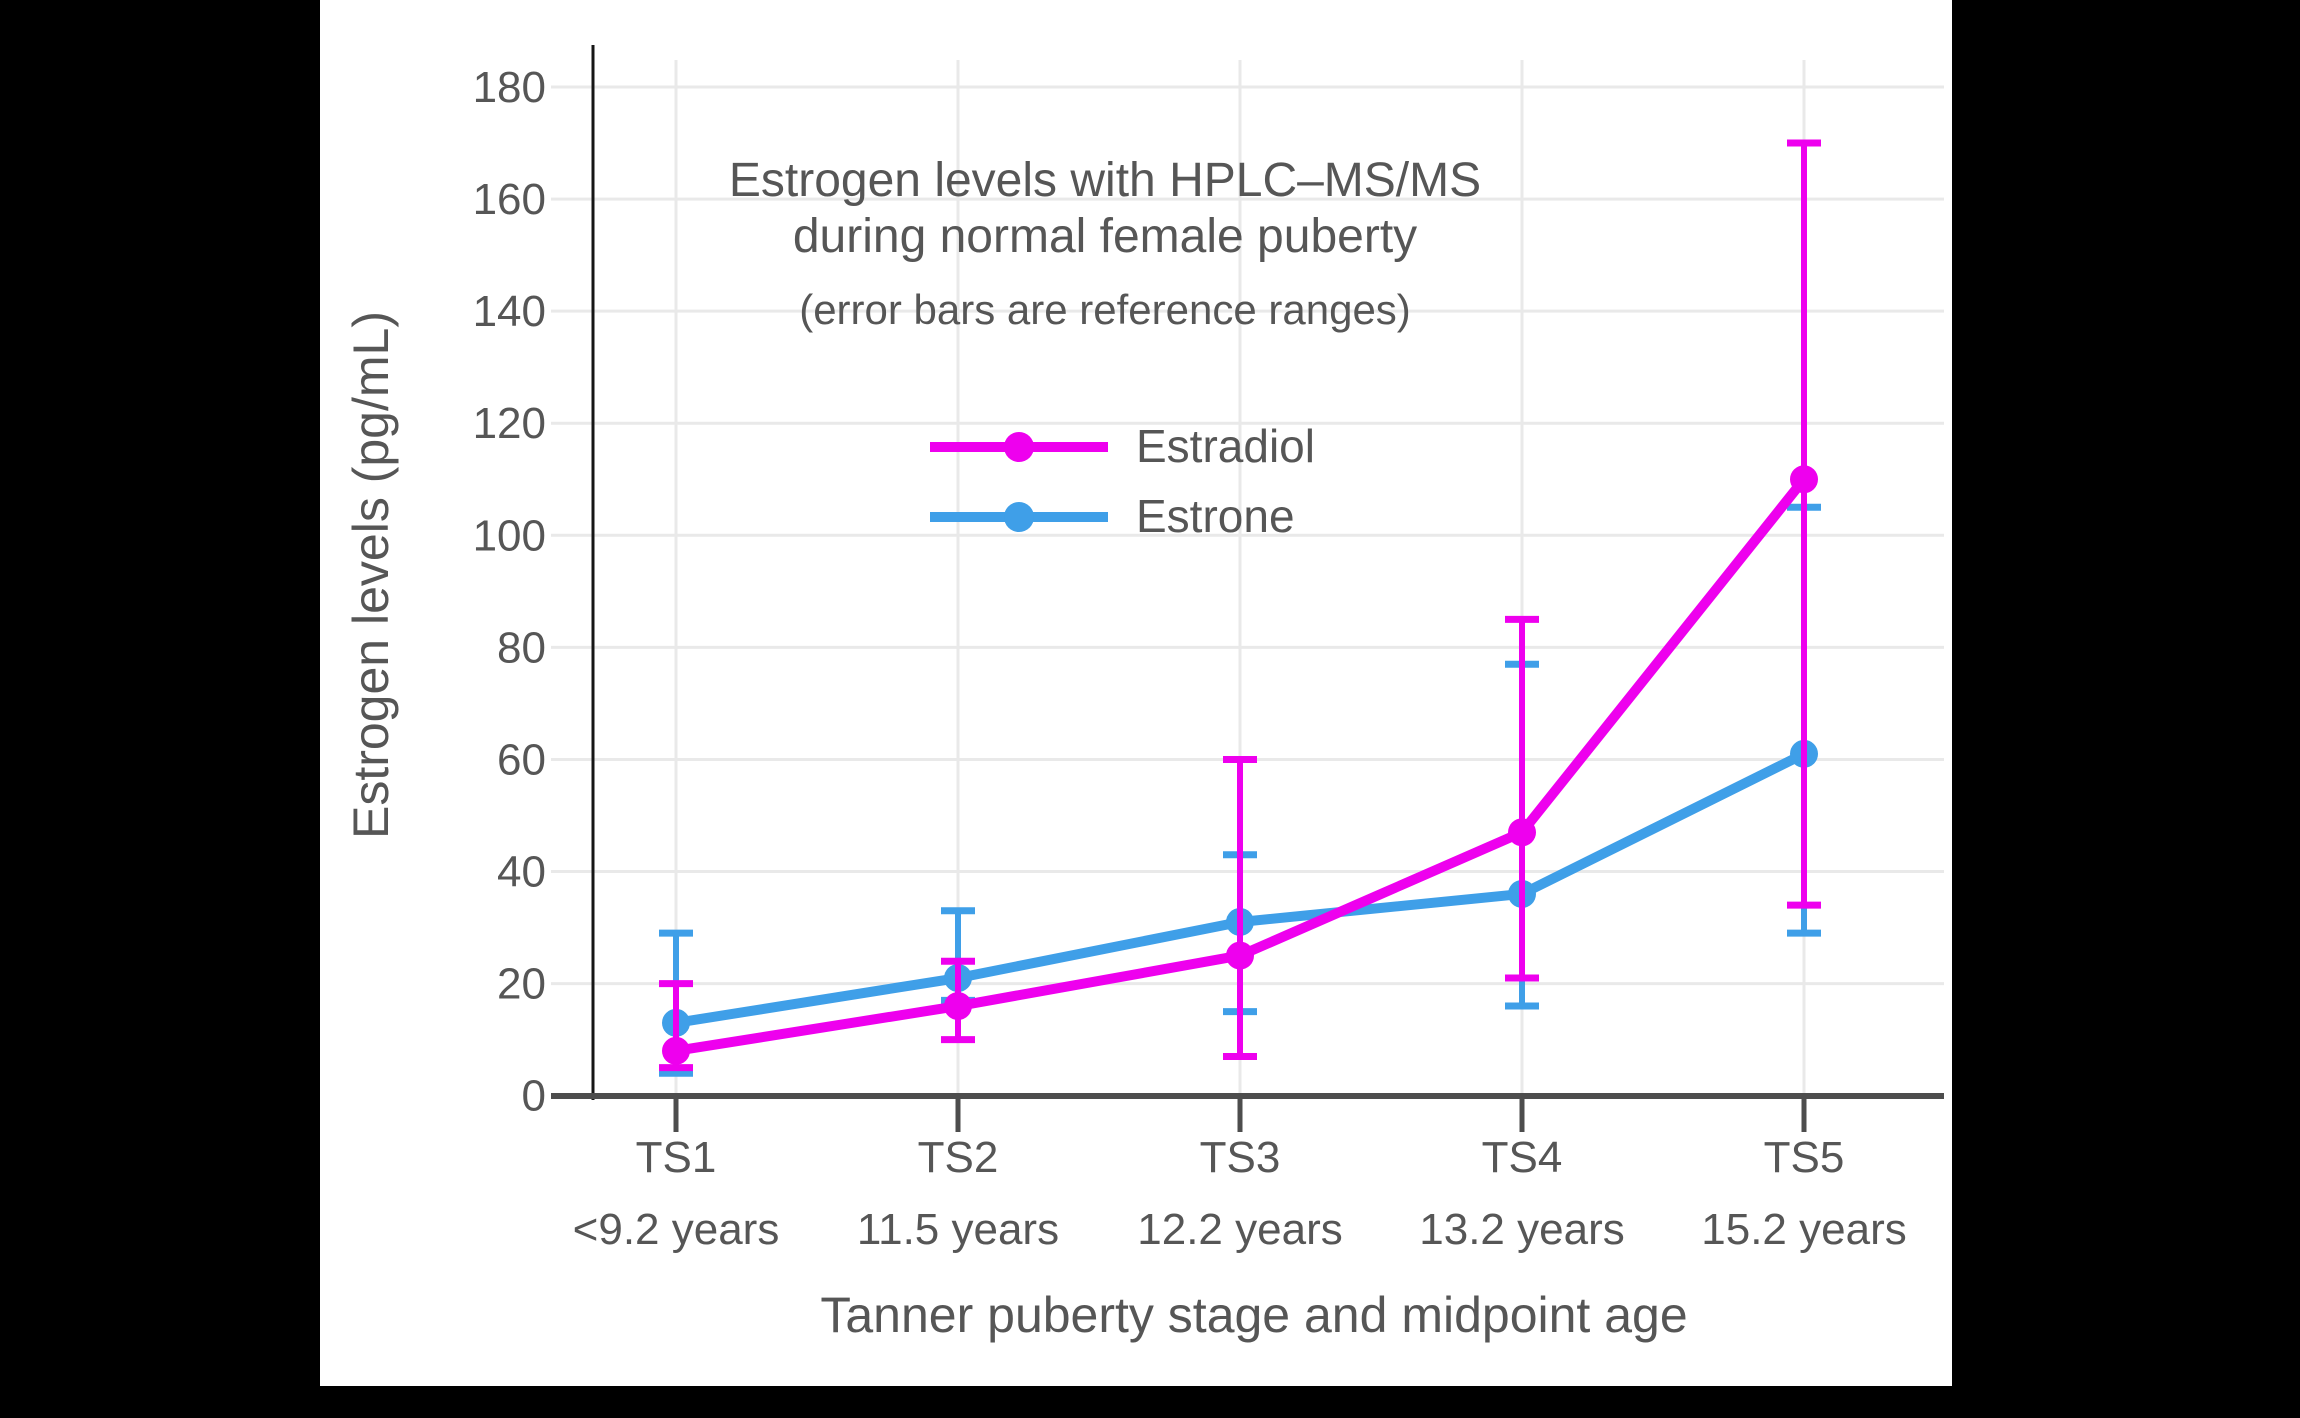 The height and width of the screenshot is (1418, 2300). Describe the element at coordinates (1804, 1157) in the screenshot. I see `x-tick-stage-label-TS5: TS5` at that location.